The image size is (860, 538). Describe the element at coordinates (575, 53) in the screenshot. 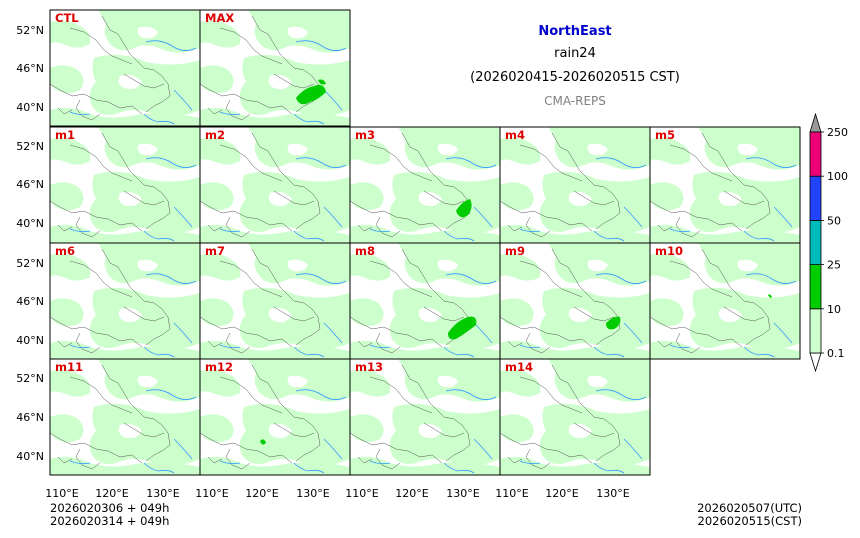

I see `variable-title: rain24` at that location.